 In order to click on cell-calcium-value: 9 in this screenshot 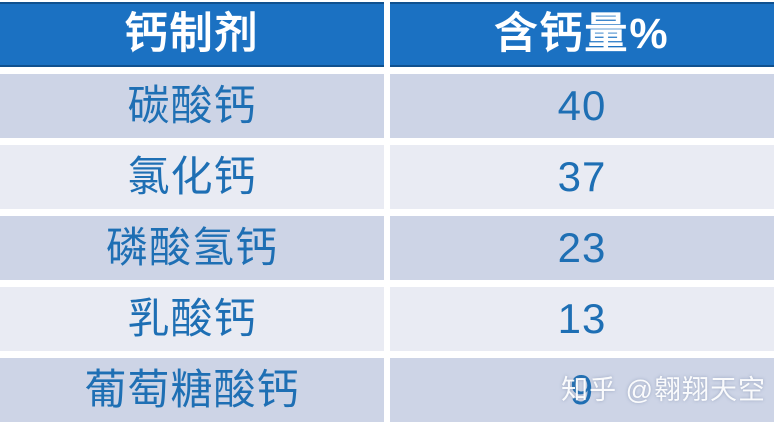, I will do `click(582, 390)`.